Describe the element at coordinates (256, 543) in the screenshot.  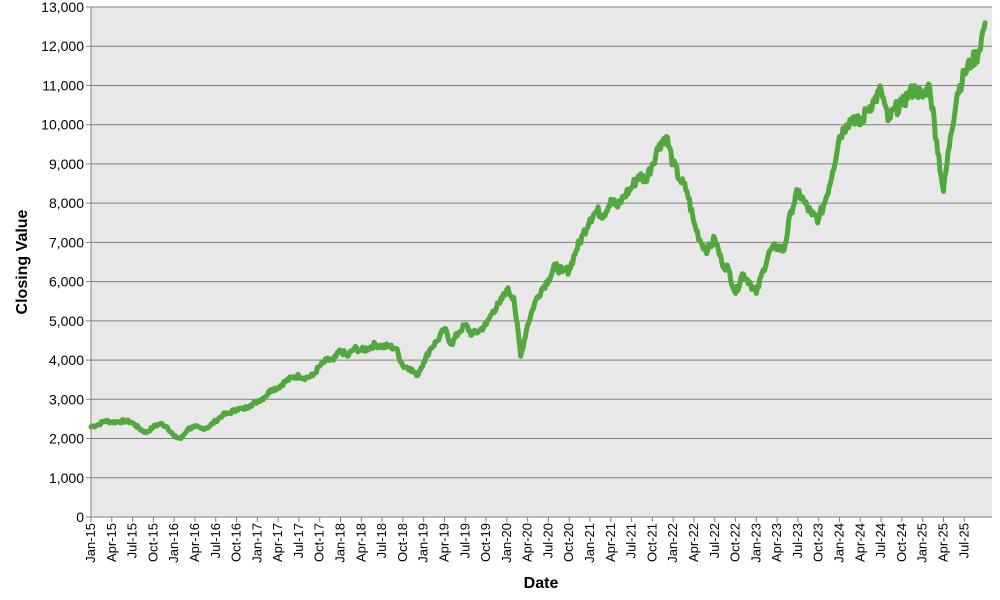
I see `x-tick-label: Jan-17` at that location.